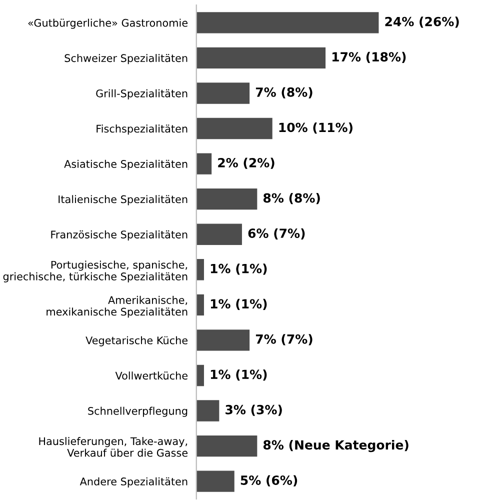 Image resolution: width=479 pixels, height=504 pixels. What do you see at coordinates (254, 410) in the screenshot?
I see `data-label: 3% (3%)` at bounding box center [254, 410].